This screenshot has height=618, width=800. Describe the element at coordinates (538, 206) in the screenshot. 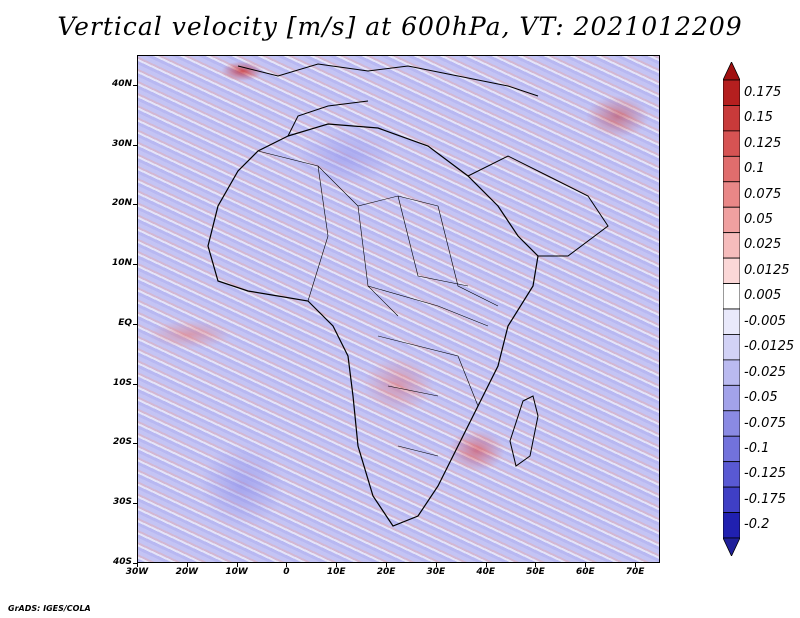

I see `arabia-coastline` at that location.